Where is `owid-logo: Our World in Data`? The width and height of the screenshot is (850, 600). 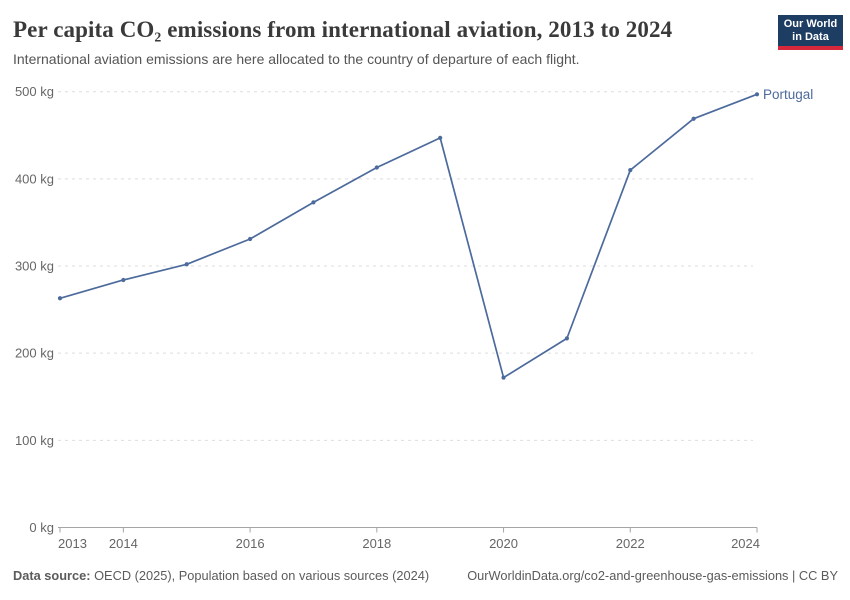 owid-logo: Our World in Data is located at coordinates (810, 32).